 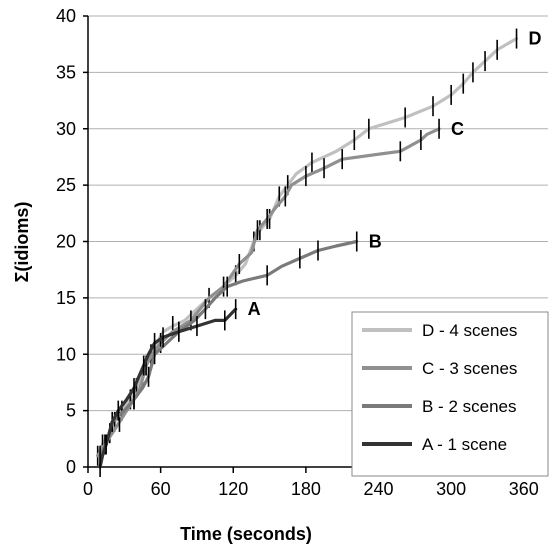 What do you see at coordinates (233, 489) in the screenshot?
I see `x-tick-label: 120` at bounding box center [233, 489].